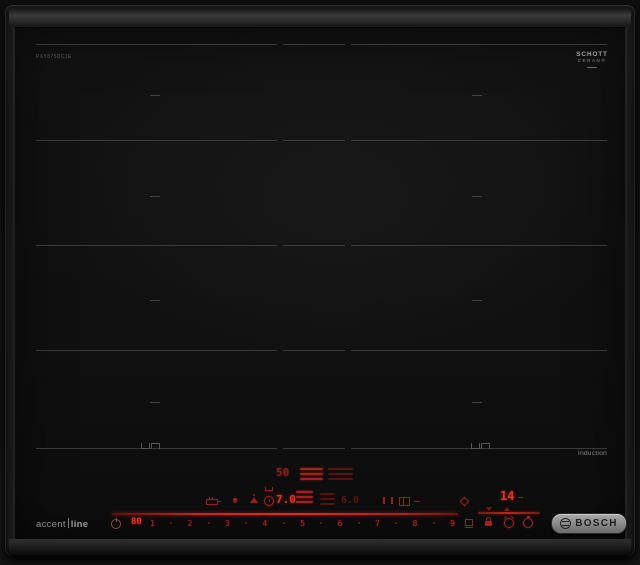  I want to click on frame-top-edge, so click(320, 17).